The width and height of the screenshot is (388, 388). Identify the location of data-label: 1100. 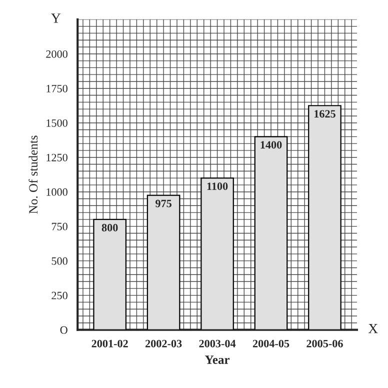
(217, 186).